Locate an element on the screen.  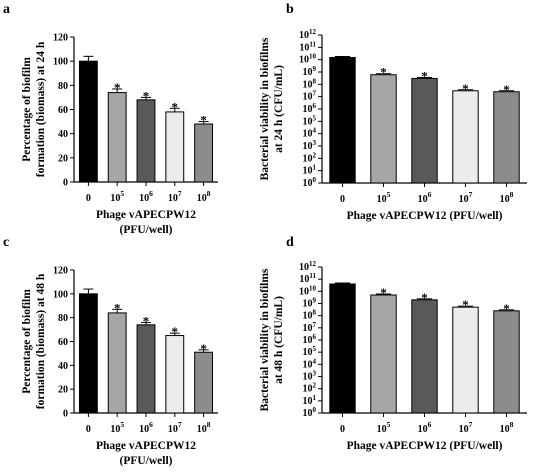
y-axis-label: Bacterial viability in biofilms is located at coordinates (265, 108).